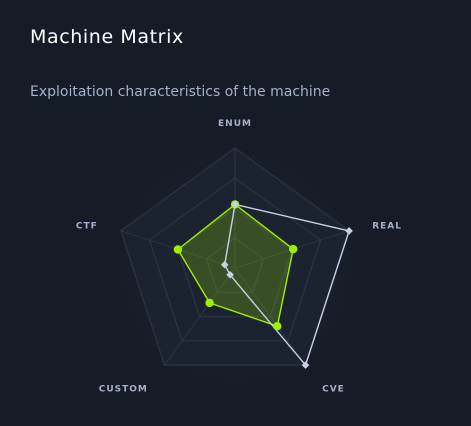 This screenshot has height=426, width=471. Describe the element at coordinates (230, 275) in the screenshot. I see `series-2-point-custom` at that location.